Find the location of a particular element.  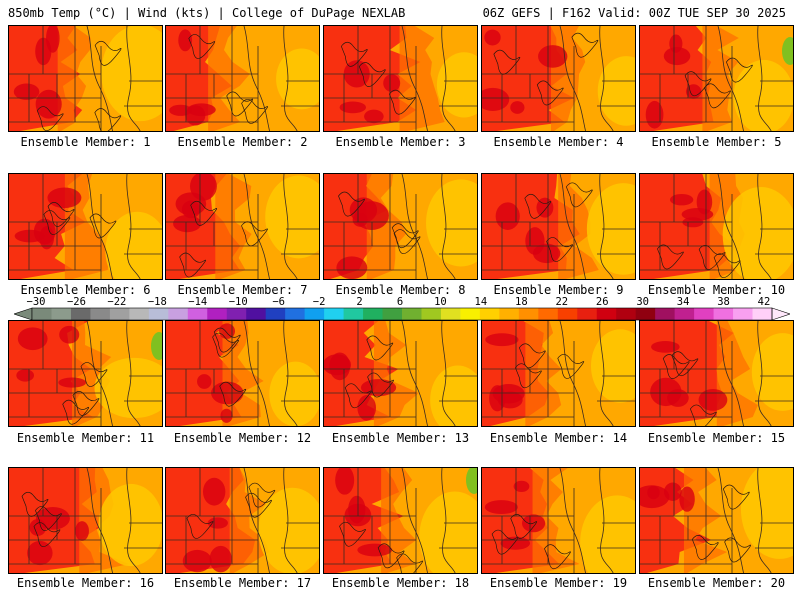

member-caption: Ensemble Member: 3 is located at coordinates (400, 142).